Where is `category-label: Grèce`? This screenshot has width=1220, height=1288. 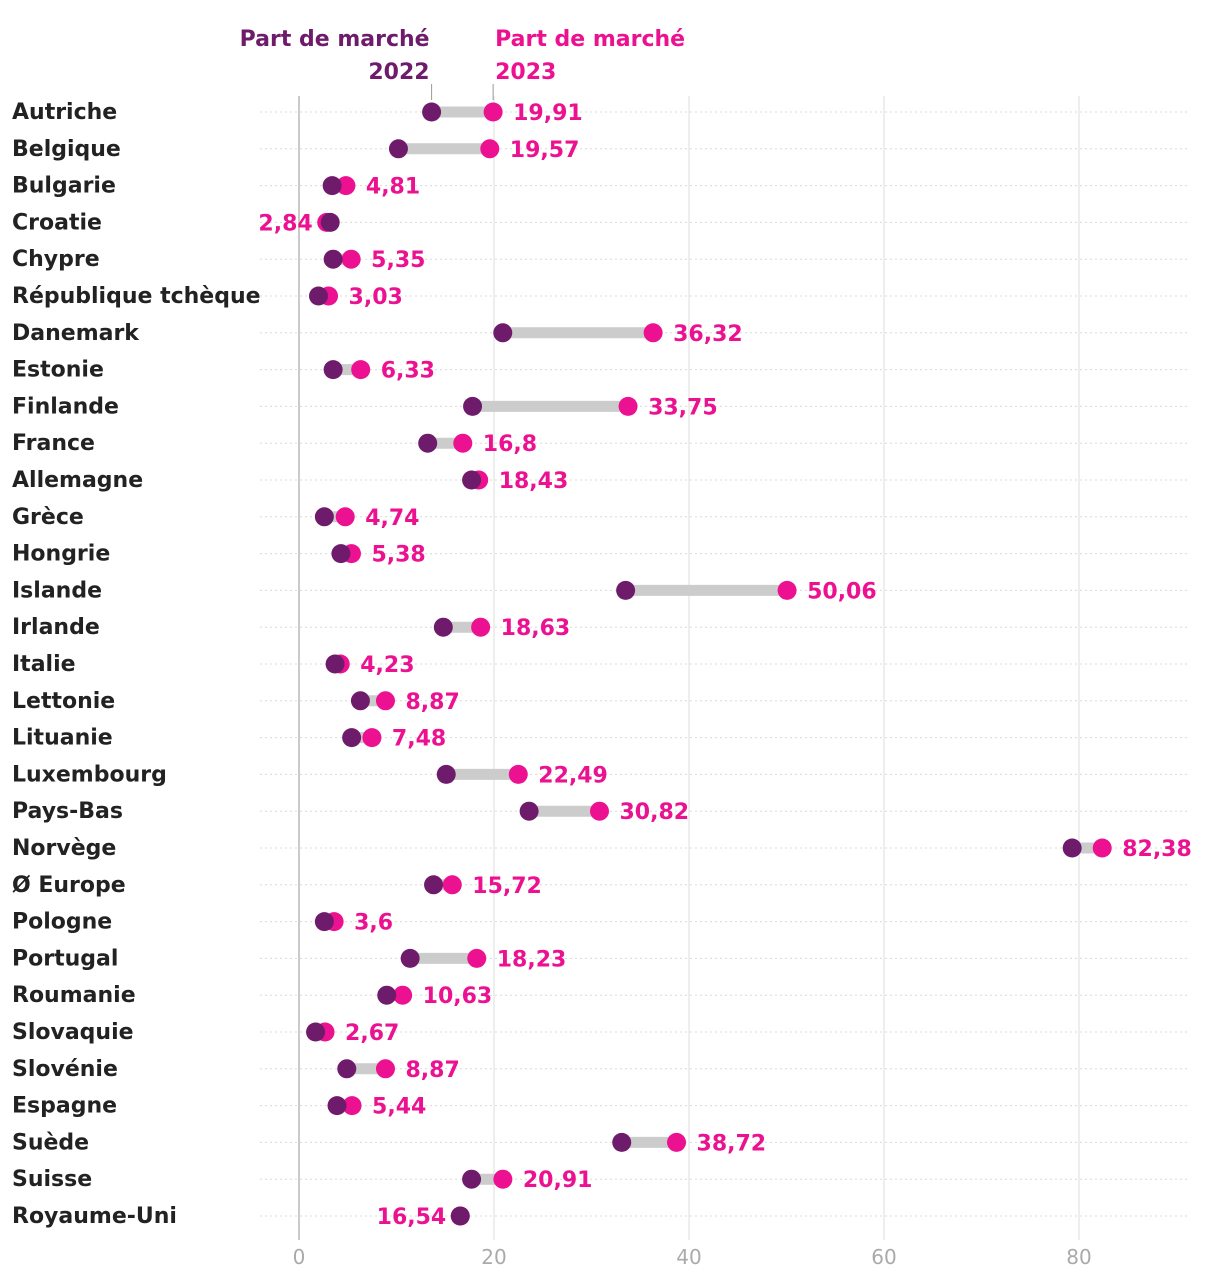 category-label: Grèce is located at coordinates (48, 517).